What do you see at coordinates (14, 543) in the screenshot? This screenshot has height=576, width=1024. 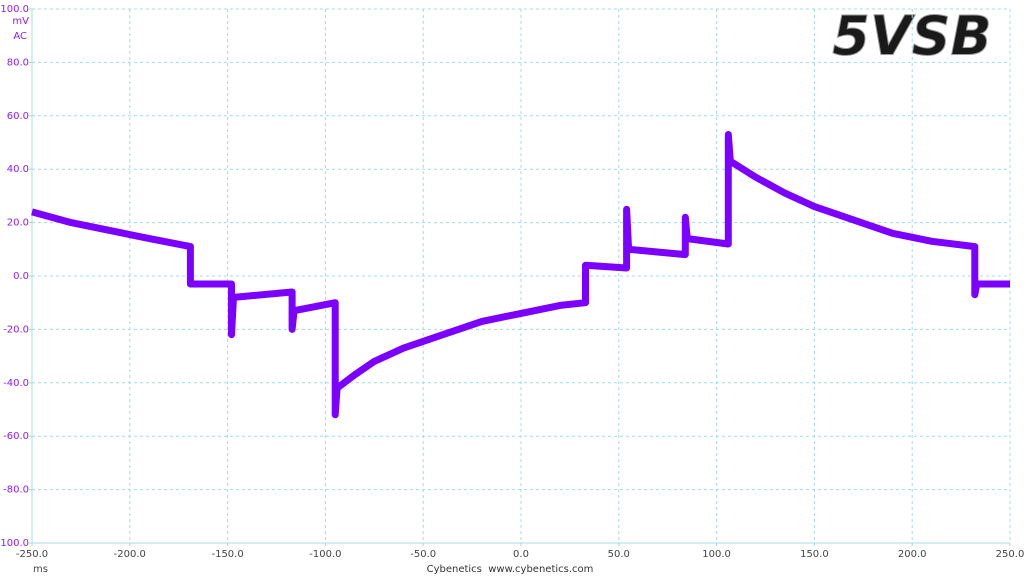 I see `y-tick-label: -100.0` at bounding box center [14, 543].